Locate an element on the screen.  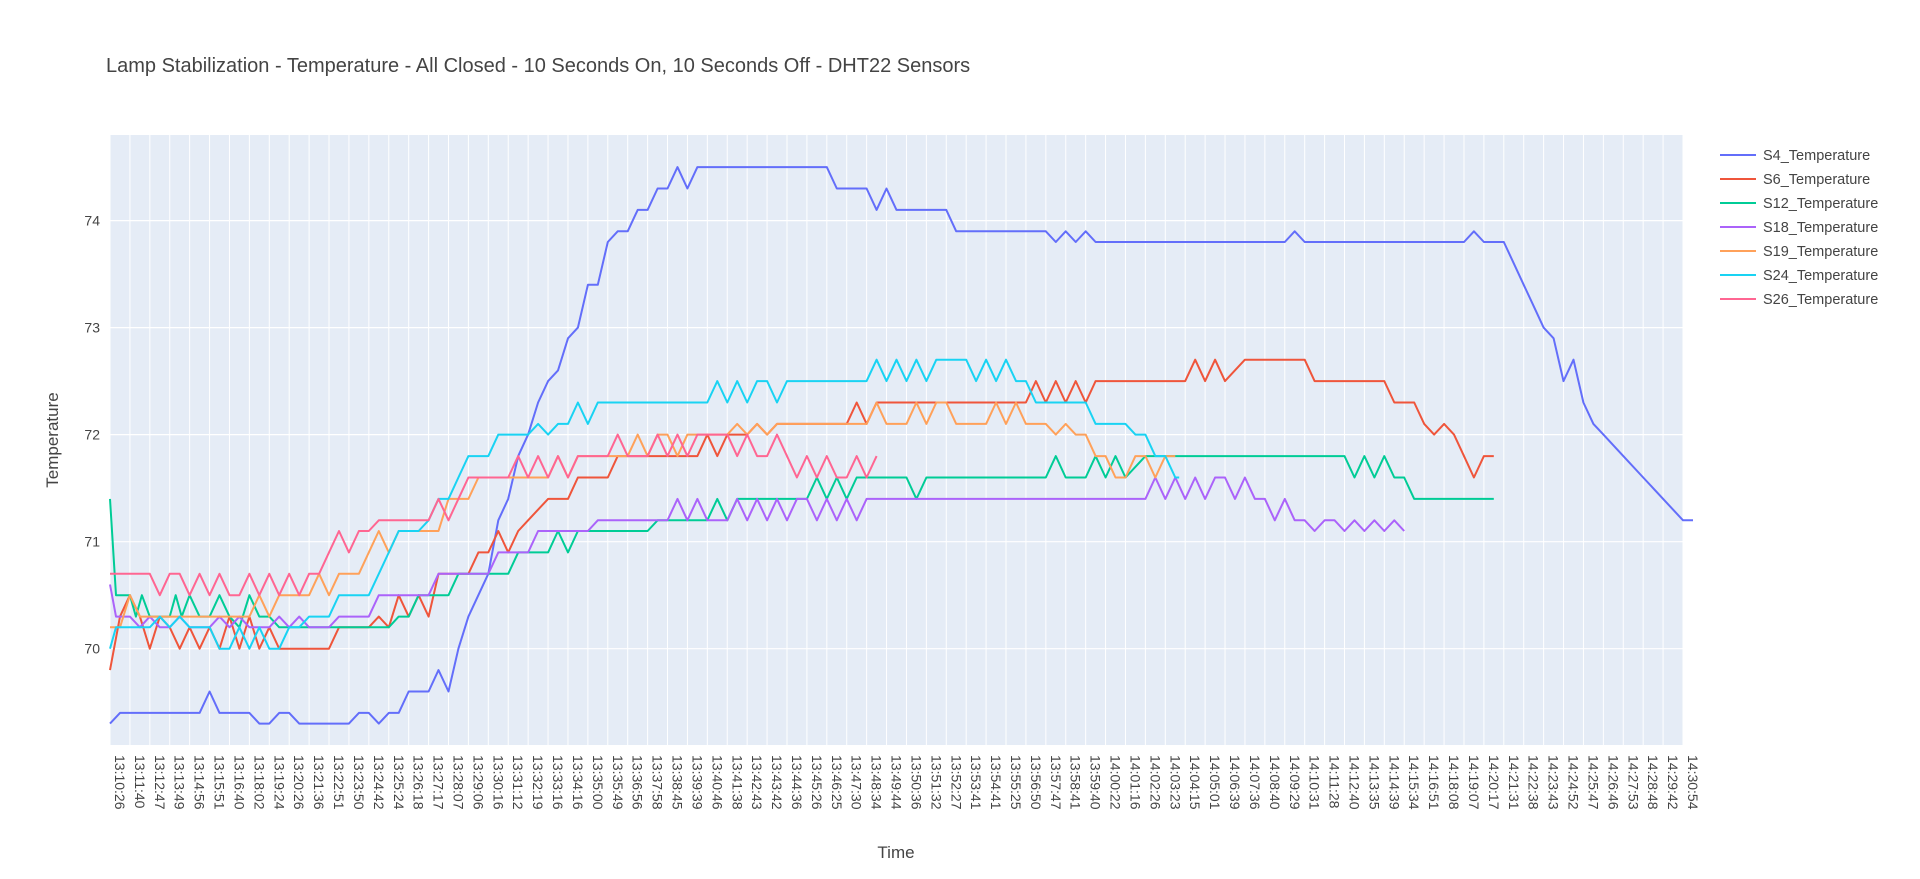
x-tick-label: 14:29:42 is located at coordinates (1673, 782).